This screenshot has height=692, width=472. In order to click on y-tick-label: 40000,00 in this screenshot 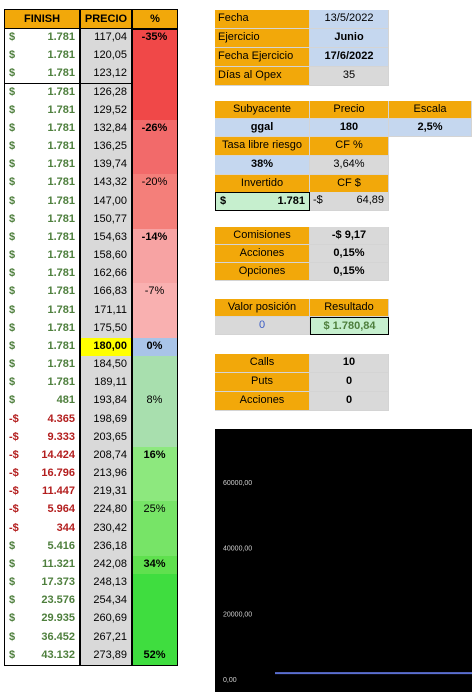, I will do `click(237, 549)`.